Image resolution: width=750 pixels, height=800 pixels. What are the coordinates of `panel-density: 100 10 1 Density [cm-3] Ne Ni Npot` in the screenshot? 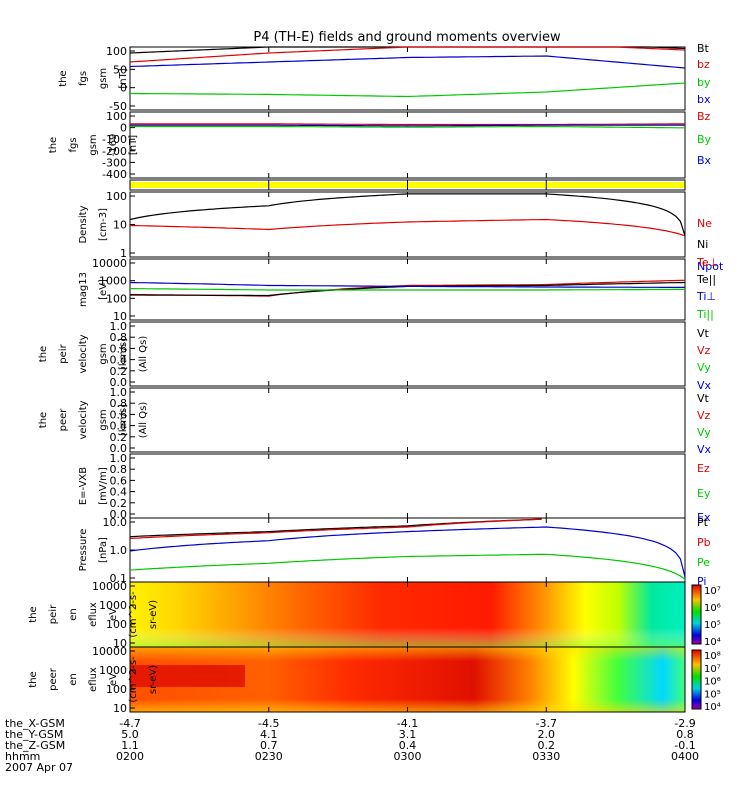 It's located at (401, 231).